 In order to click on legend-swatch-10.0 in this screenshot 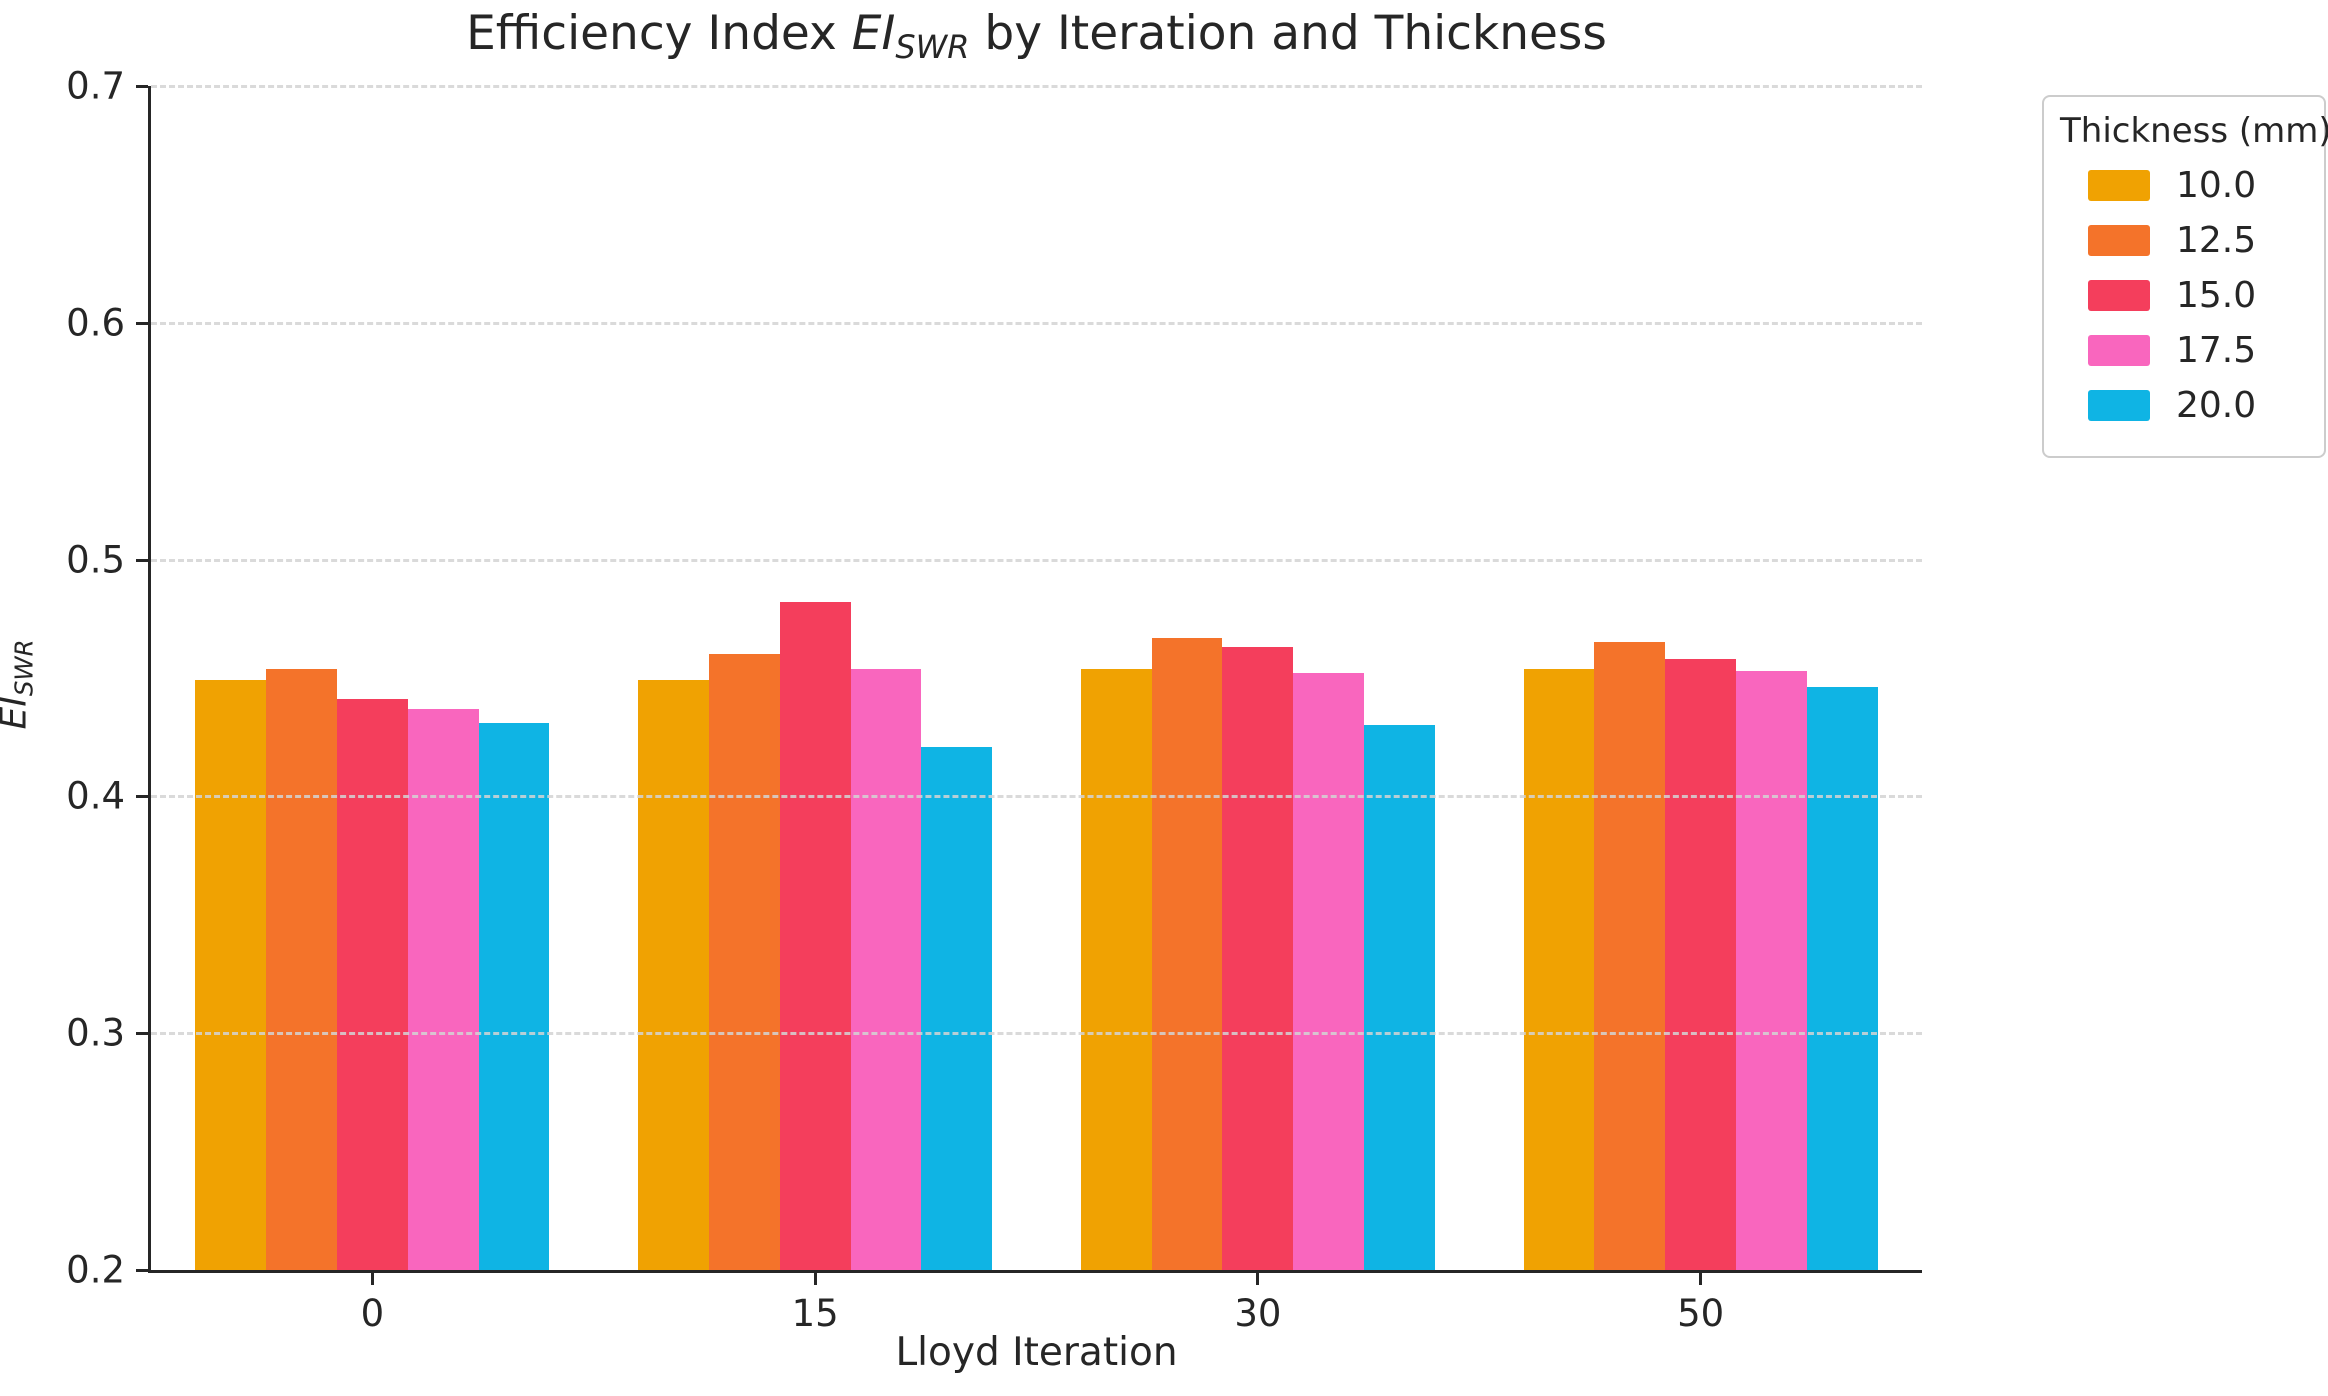, I will do `click(2119, 185)`.